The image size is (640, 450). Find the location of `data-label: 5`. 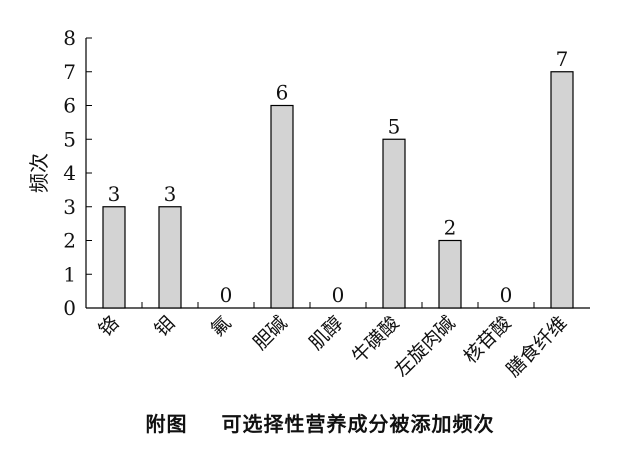

data-label: 5 is located at coordinates (394, 126).